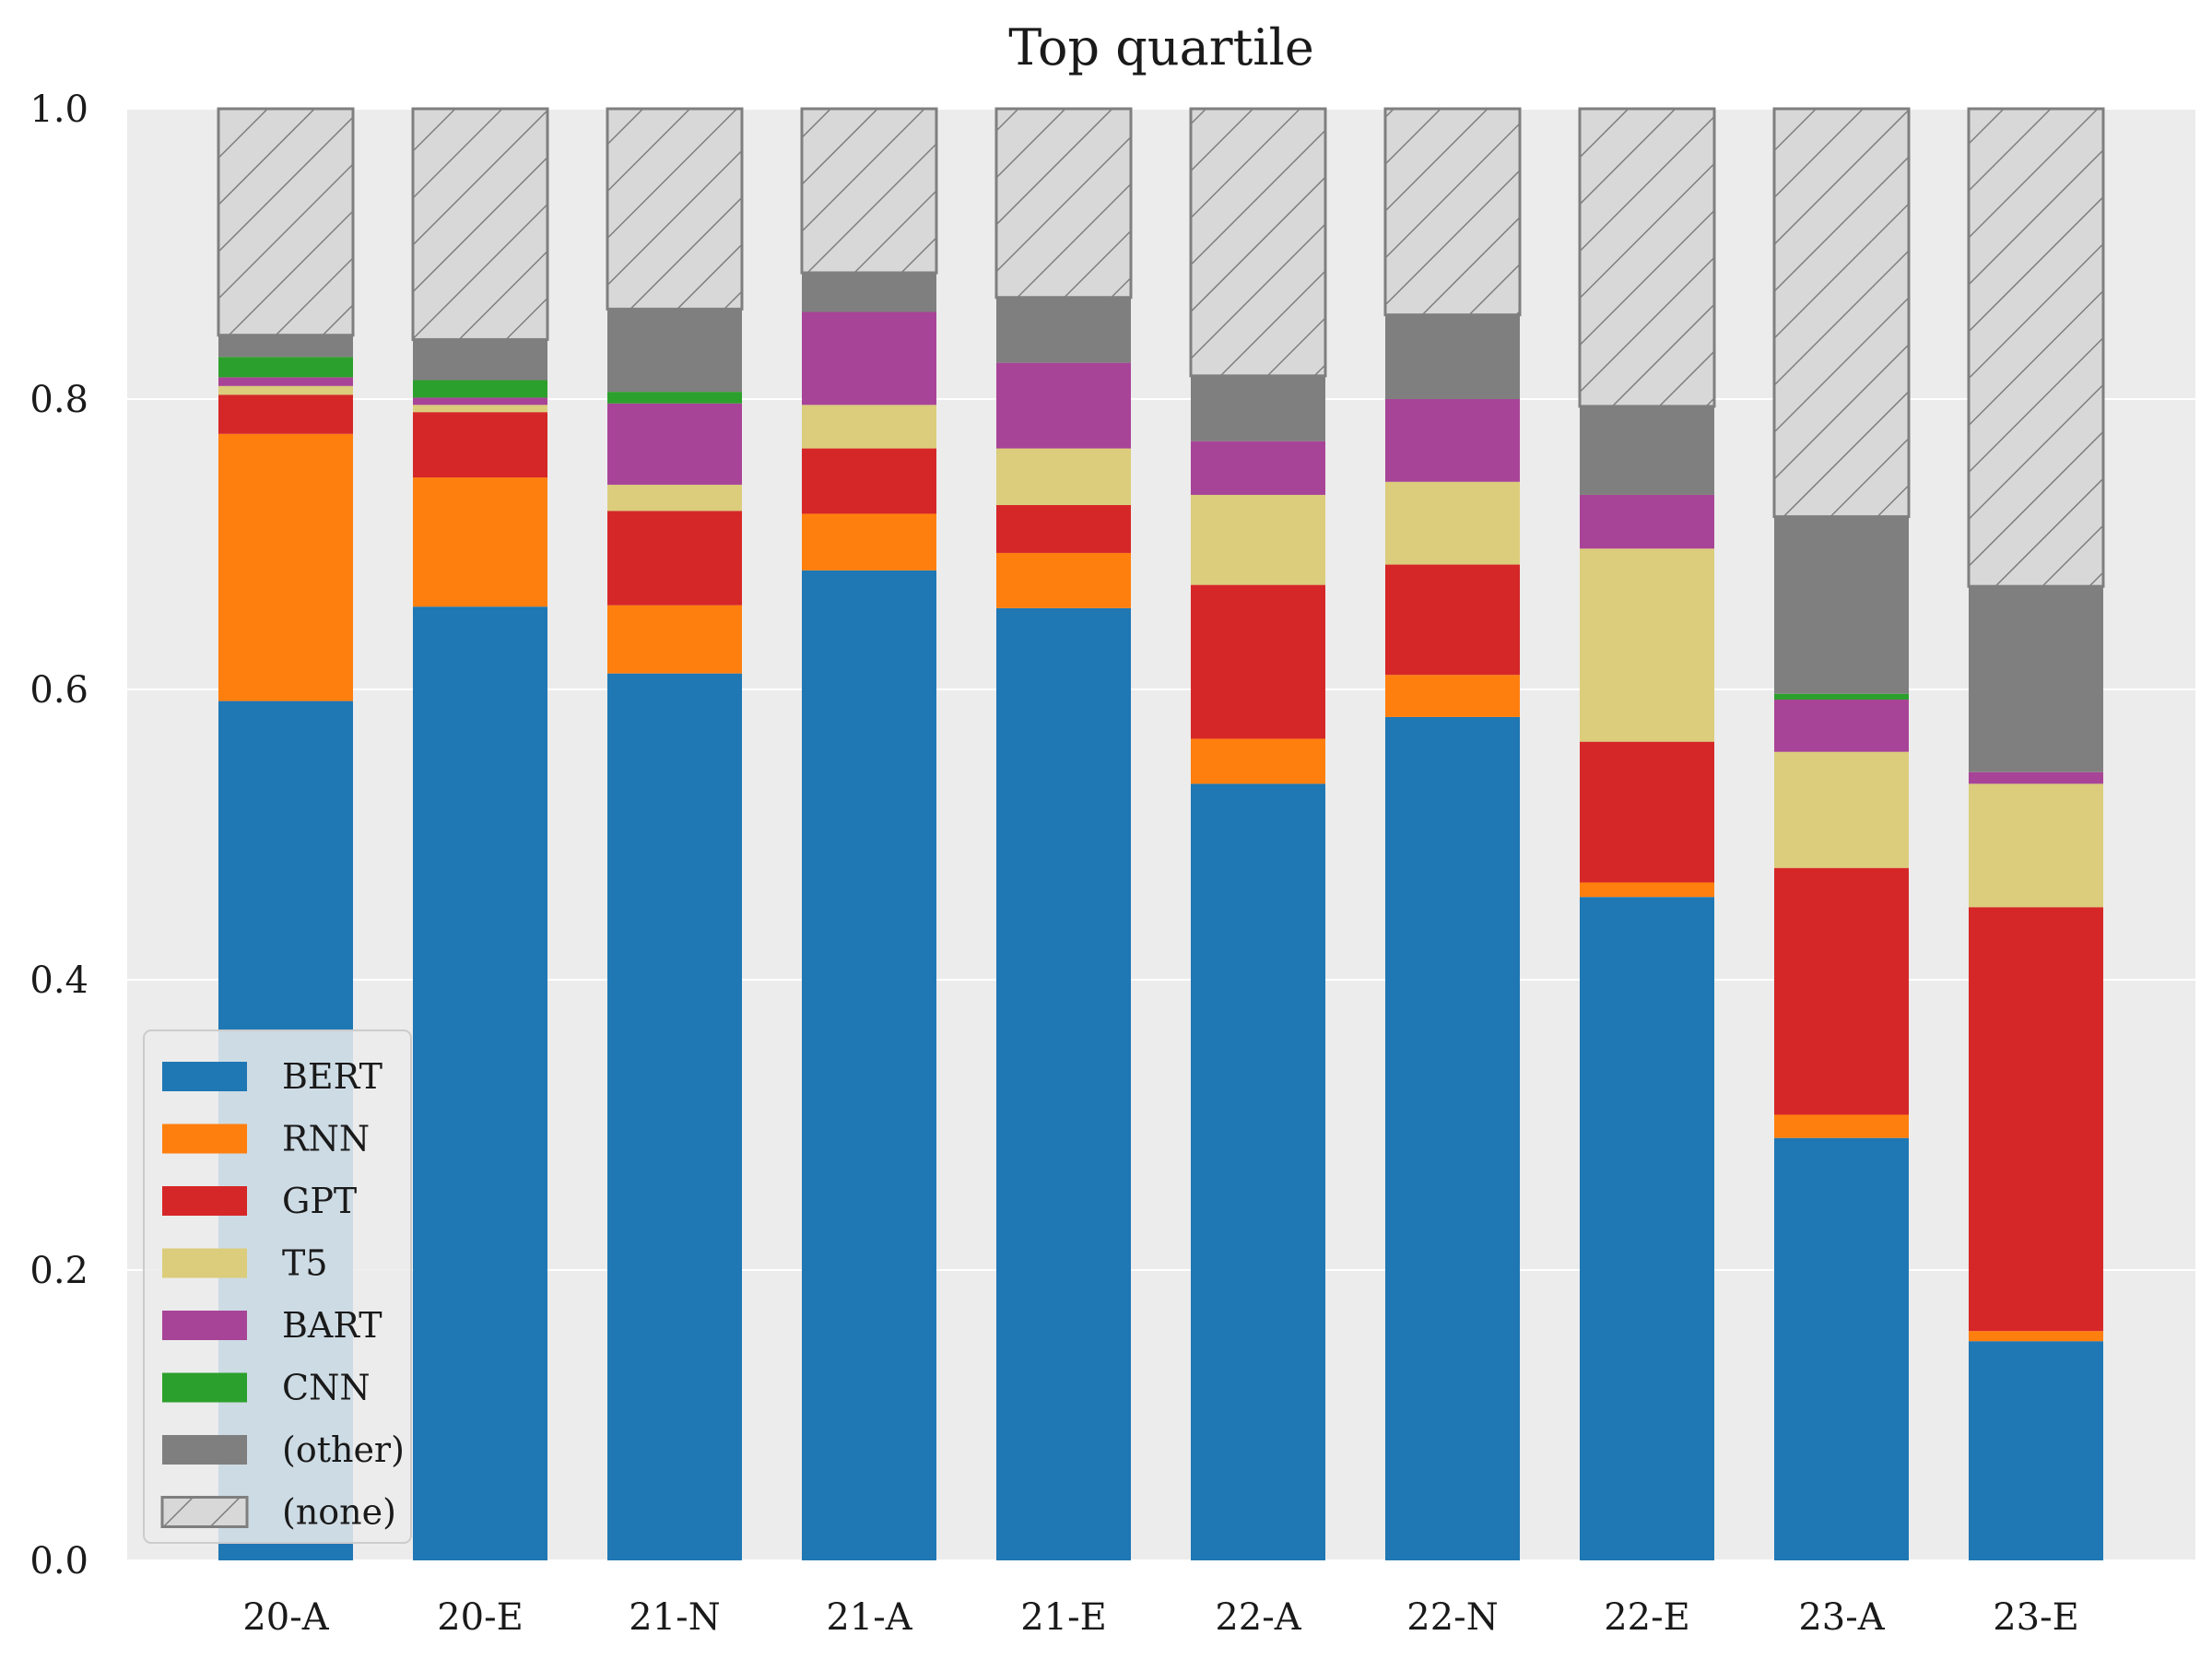 This screenshot has height=1659, width=2212. What do you see at coordinates (259, 1201) in the screenshot?
I see `legend-item-gpt: GPT` at bounding box center [259, 1201].